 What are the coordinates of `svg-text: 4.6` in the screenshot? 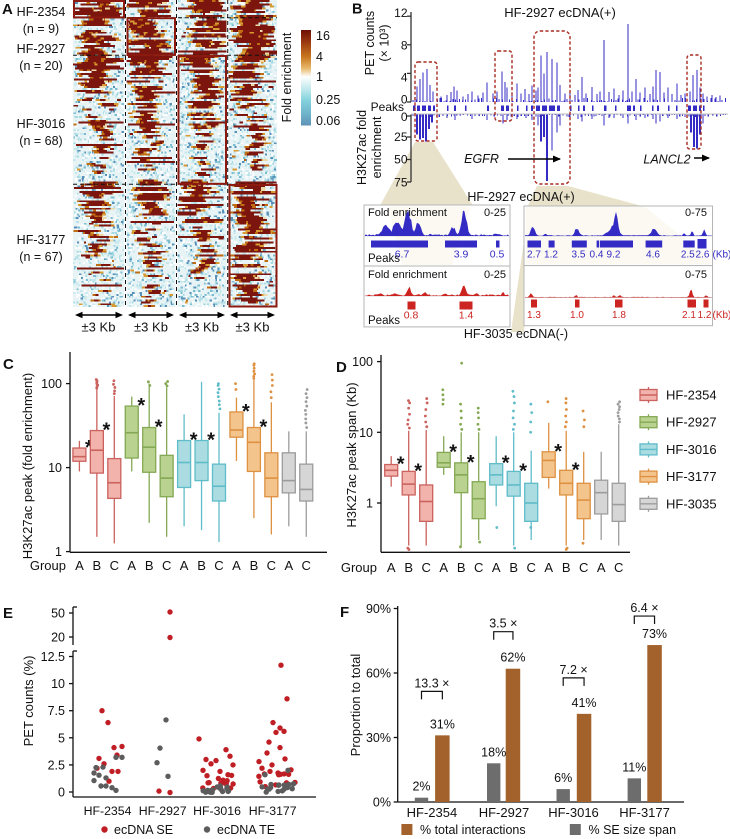 It's located at (653, 255).